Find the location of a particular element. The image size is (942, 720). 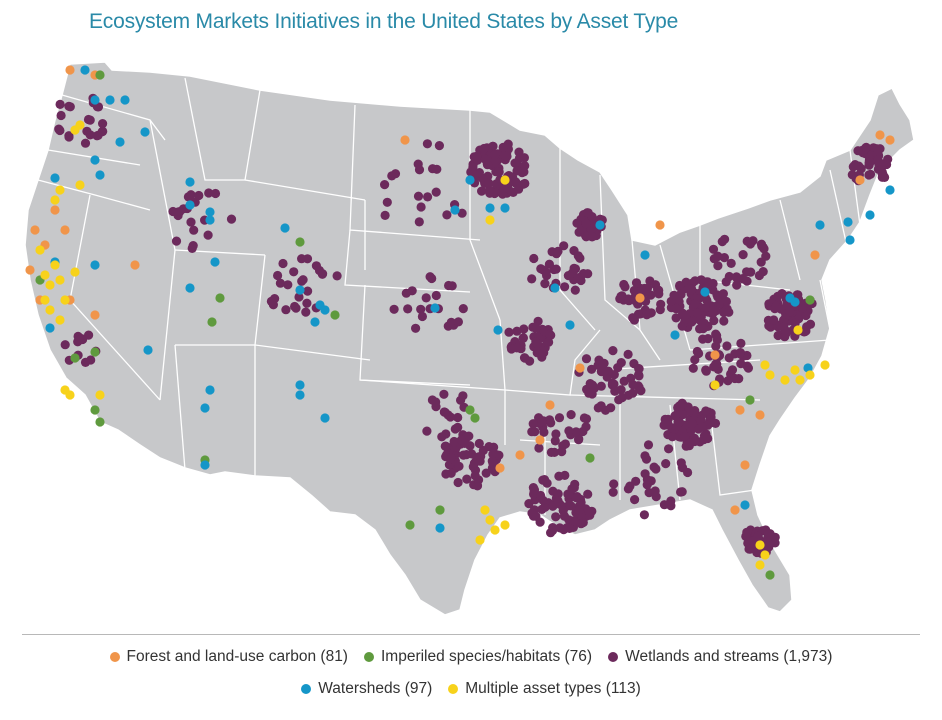

legend-count-species: (76) is located at coordinates (578, 656).